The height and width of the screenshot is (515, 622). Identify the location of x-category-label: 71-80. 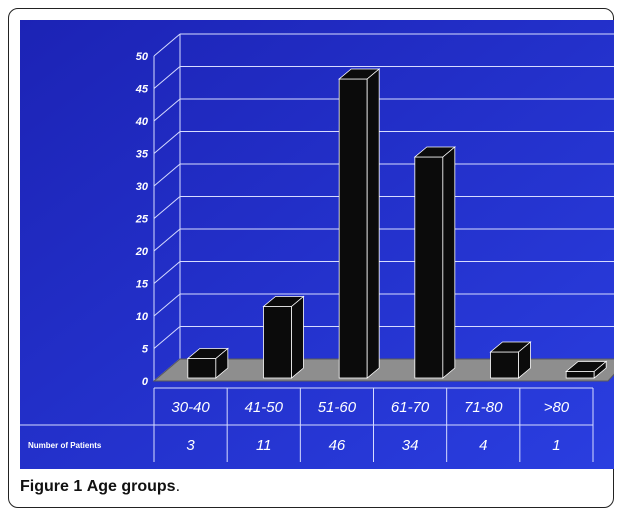
(483, 407).